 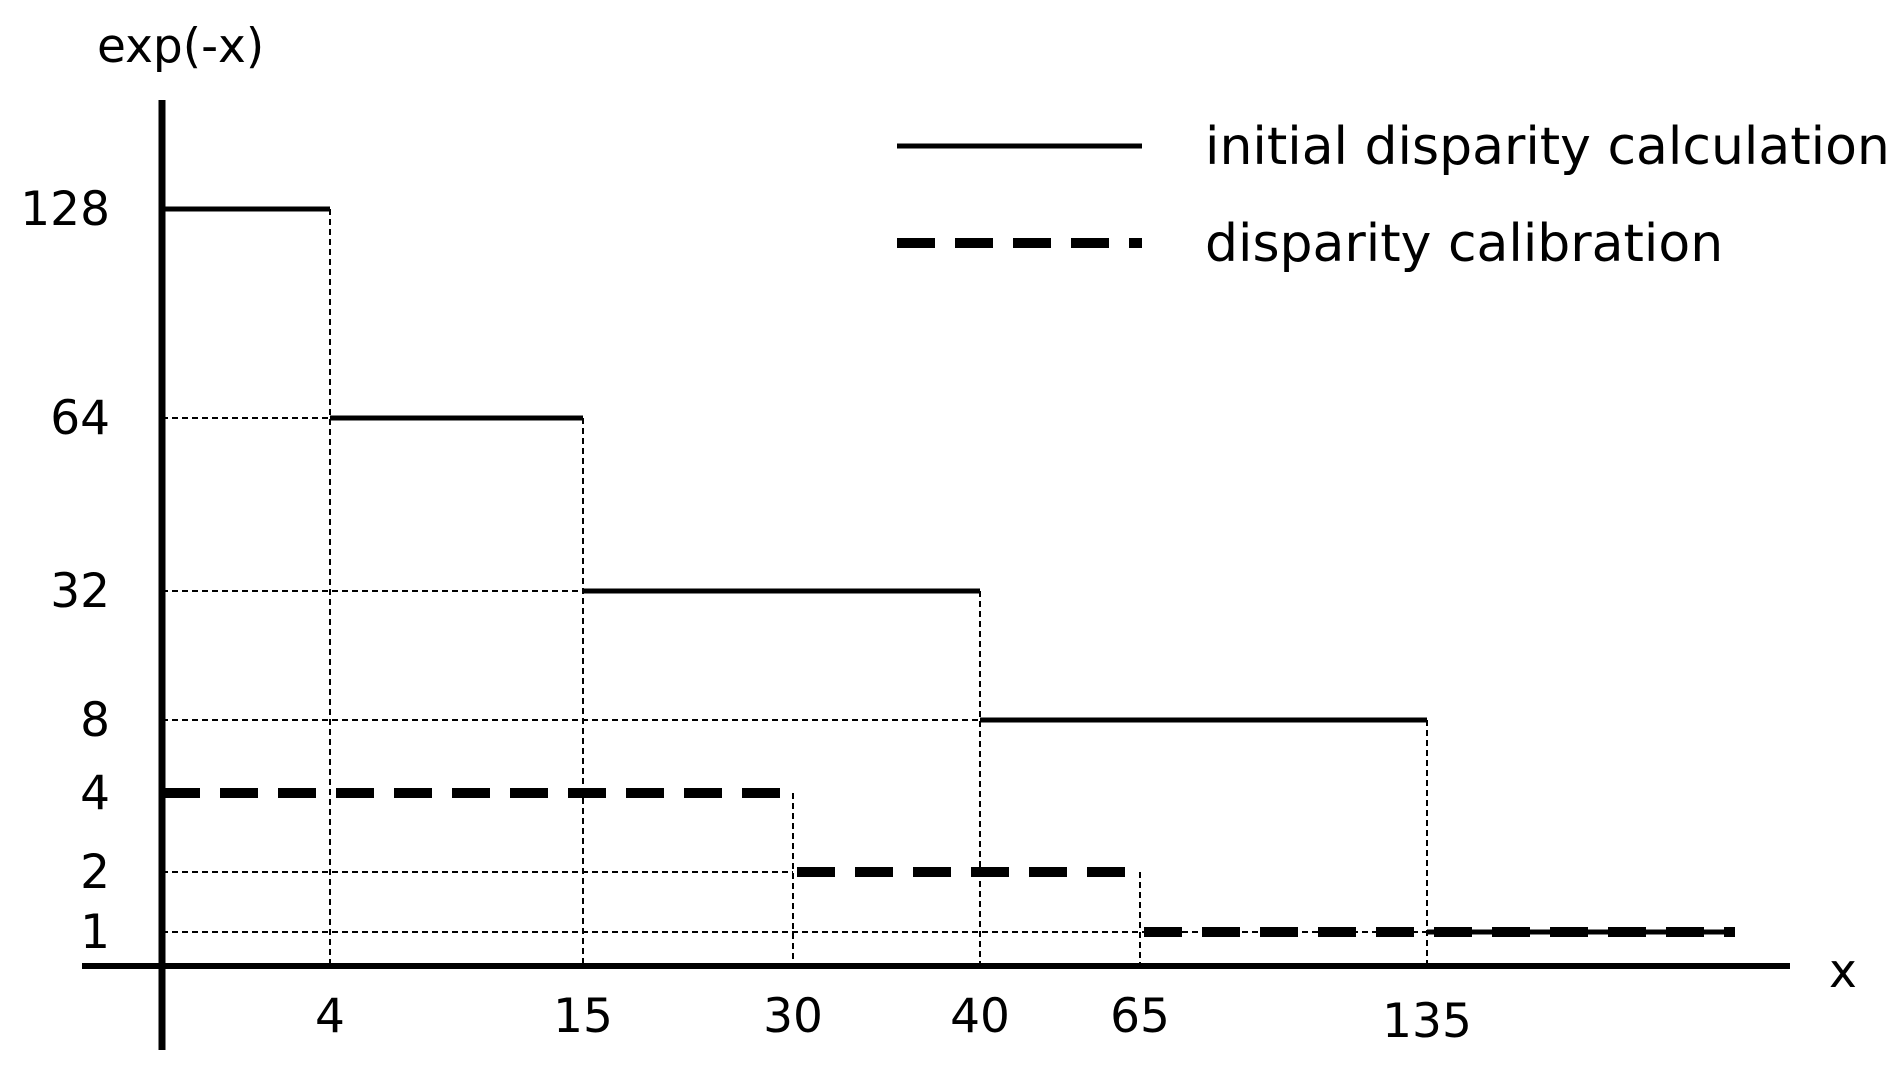 I want to click on x-tick-label: 40, so click(x=980, y=1016).